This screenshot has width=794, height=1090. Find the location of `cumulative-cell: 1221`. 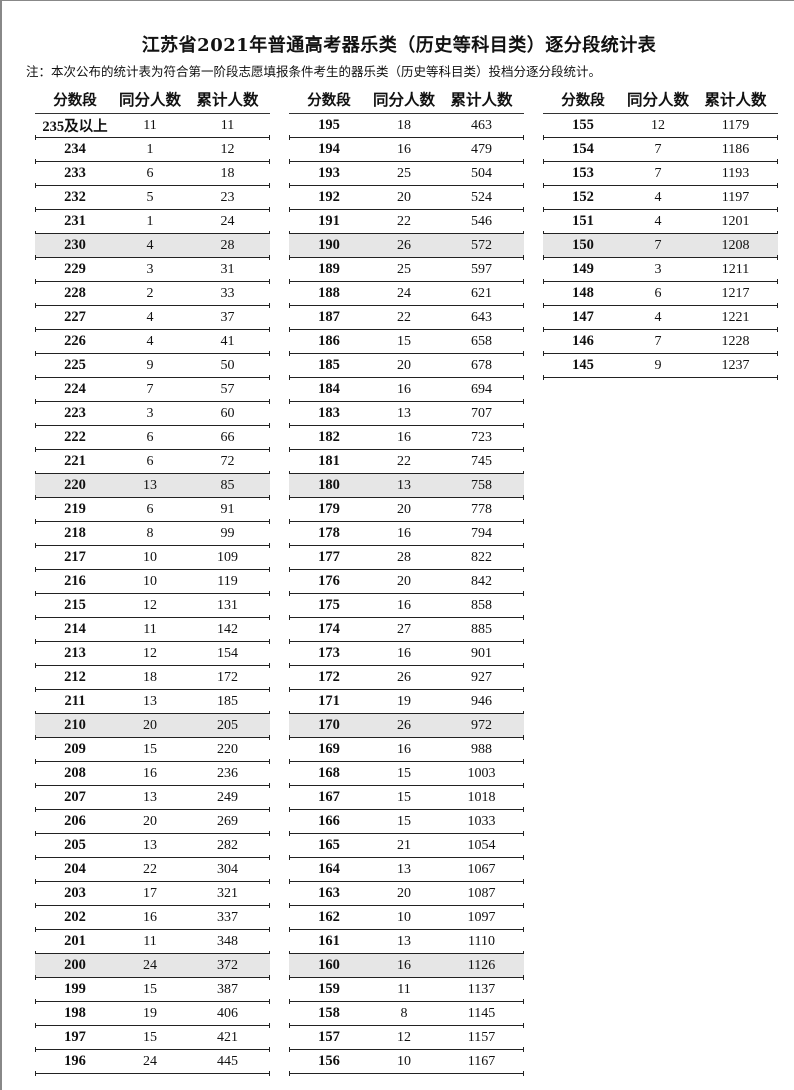

cumulative-cell: 1221 is located at coordinates (735, 317).